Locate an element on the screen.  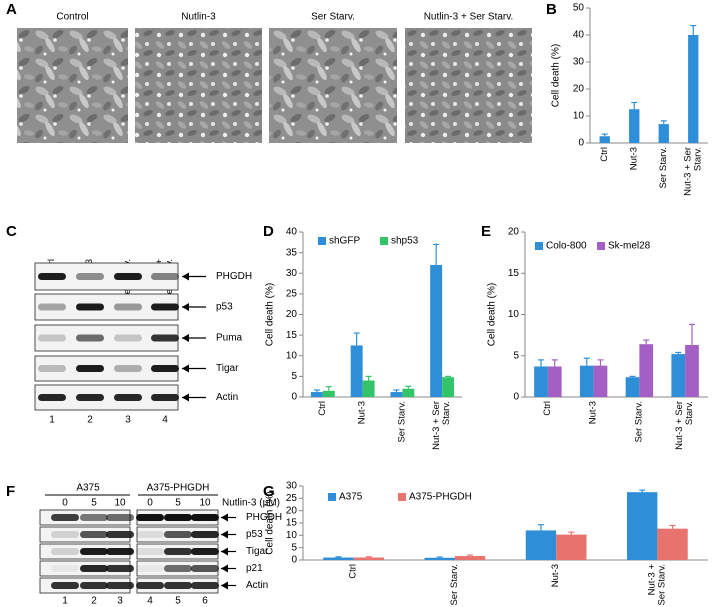
x-tick-label-group: Ctrl is located at coordinates (604, 154).